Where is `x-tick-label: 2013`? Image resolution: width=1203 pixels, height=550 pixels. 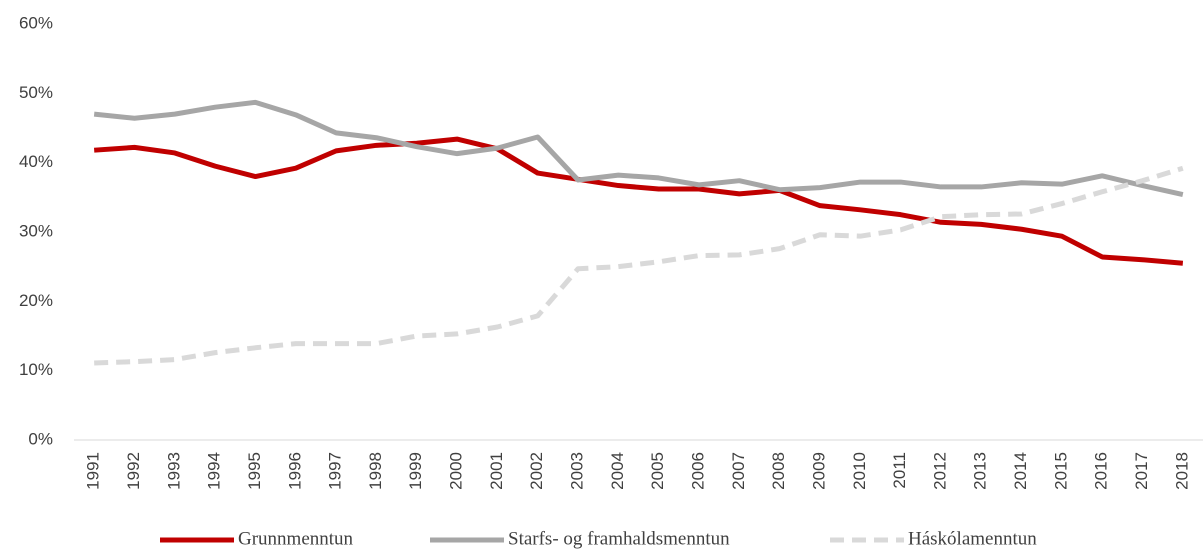 x-tick-label: 2013 is located at coordinates (980, 471).